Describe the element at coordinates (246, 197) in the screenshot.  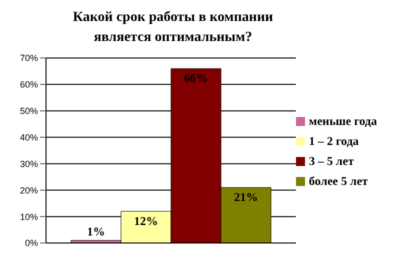
I see `data-label: 21%` at that location.